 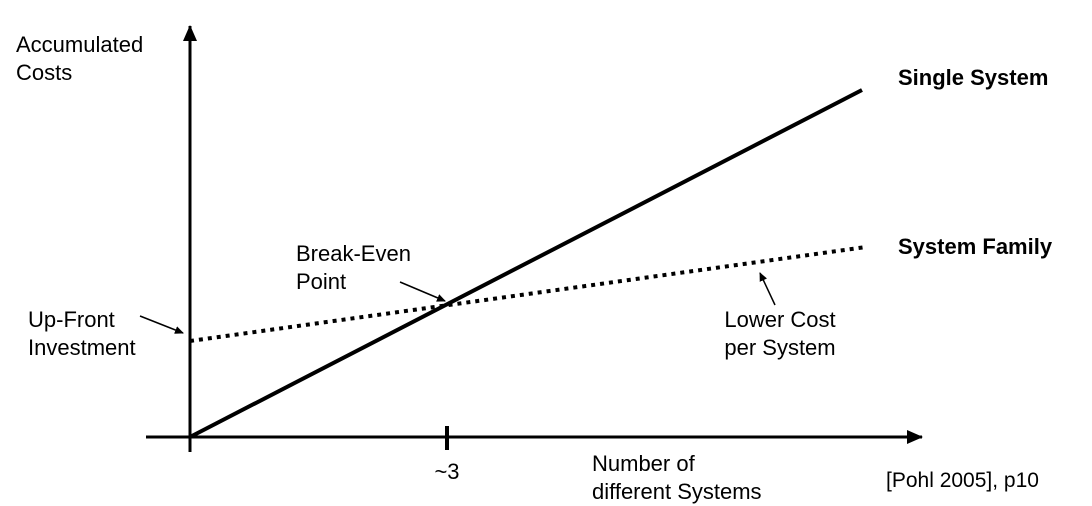 I want to click on lower-cost-label: Lower Cost per System, so click(x=780, y=333).